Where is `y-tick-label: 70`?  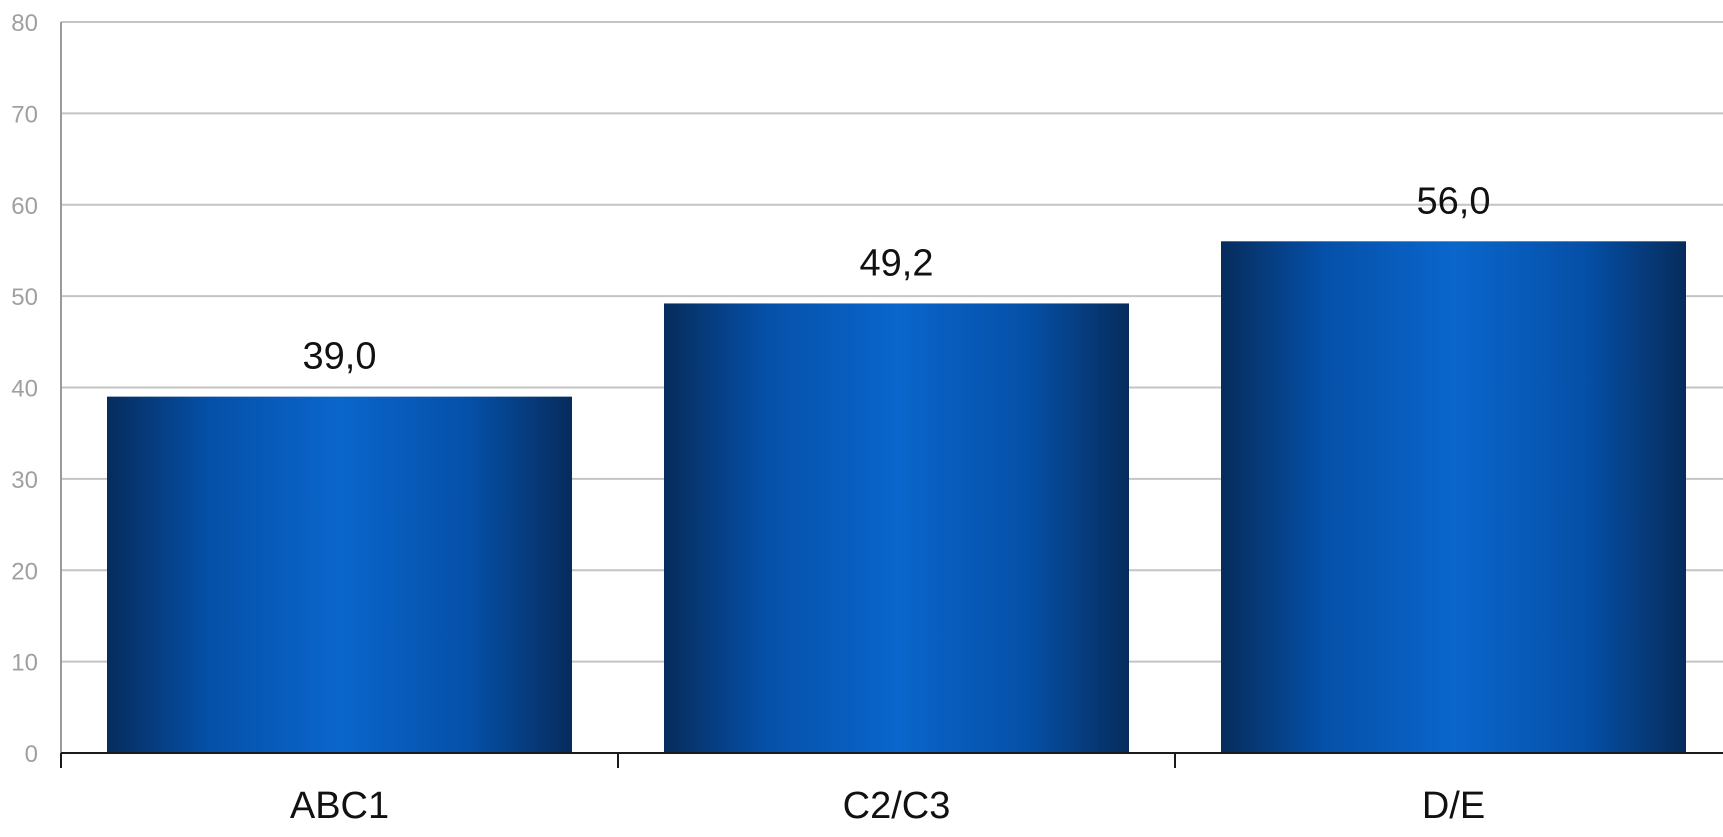 y-tick-label: 70 is located at coordinates (24, 114).